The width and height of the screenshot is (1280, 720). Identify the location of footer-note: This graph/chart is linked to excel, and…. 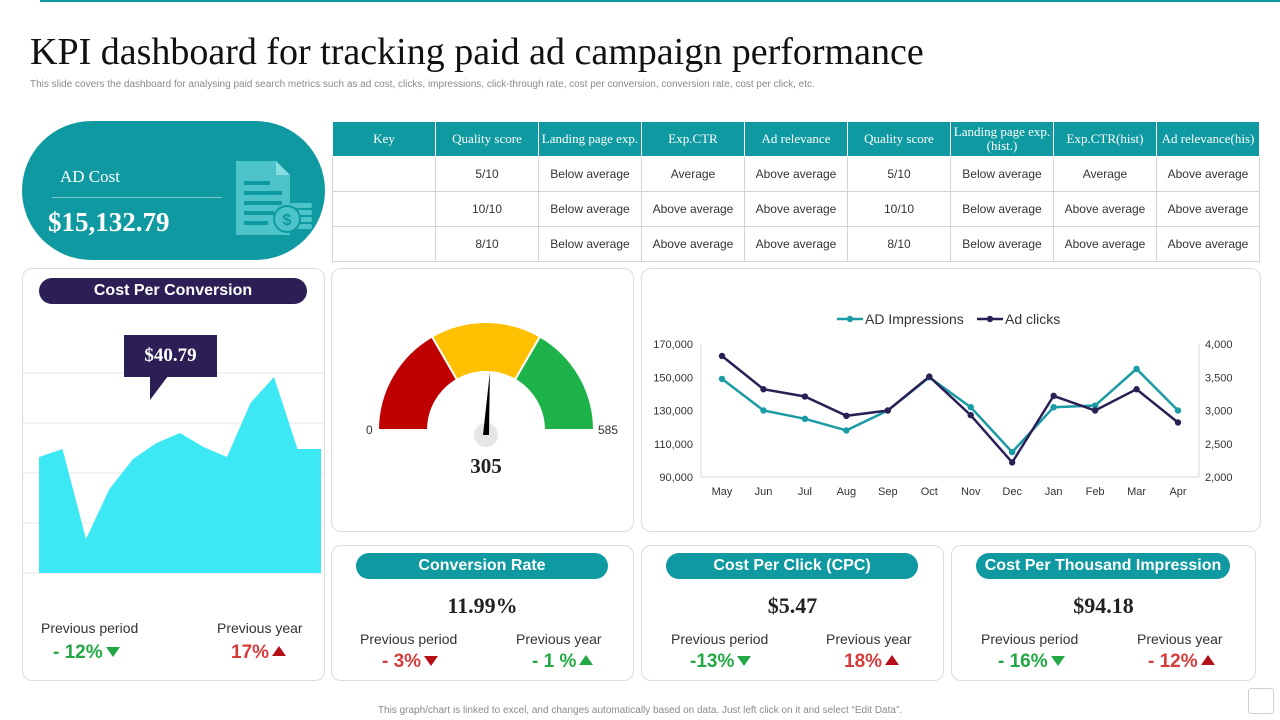
(640, 710).